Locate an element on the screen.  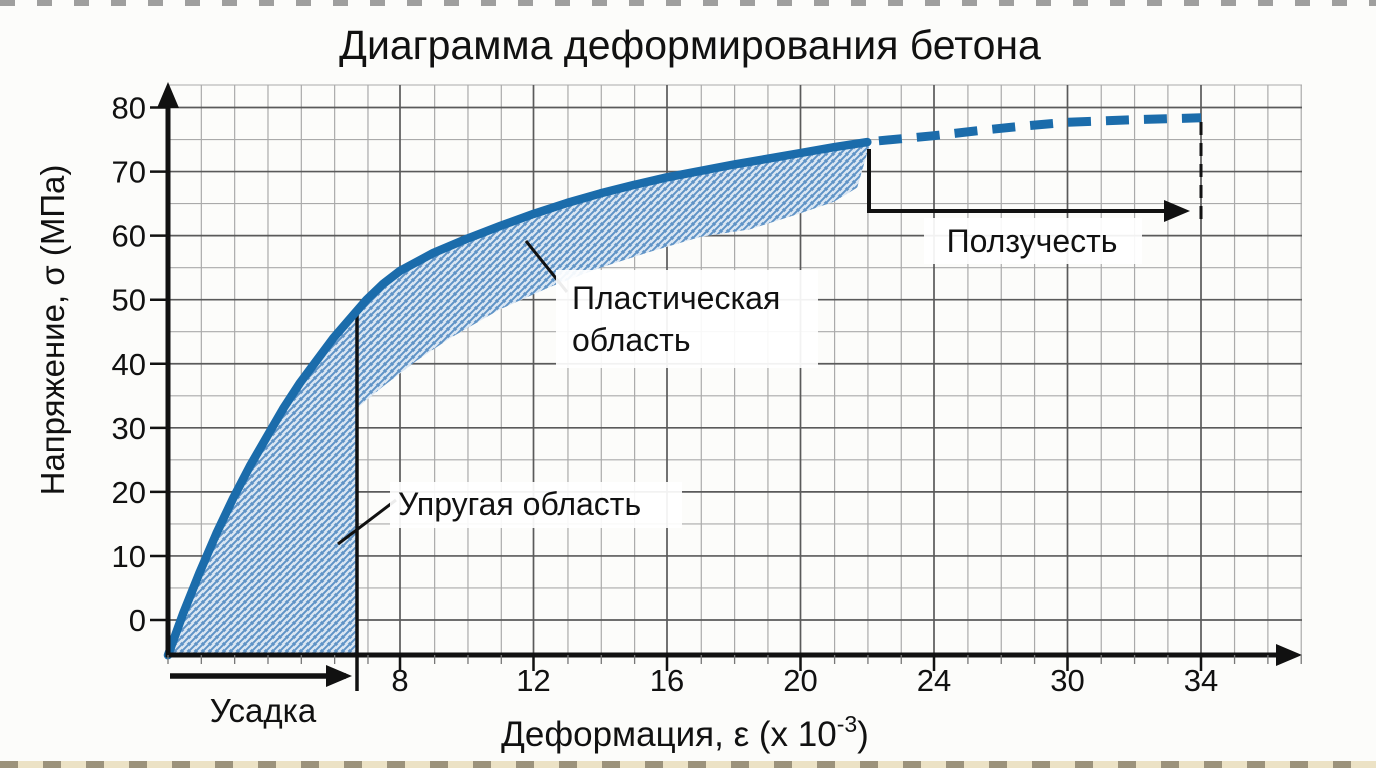
elastic-label-background is located at coordinates (536, 505).